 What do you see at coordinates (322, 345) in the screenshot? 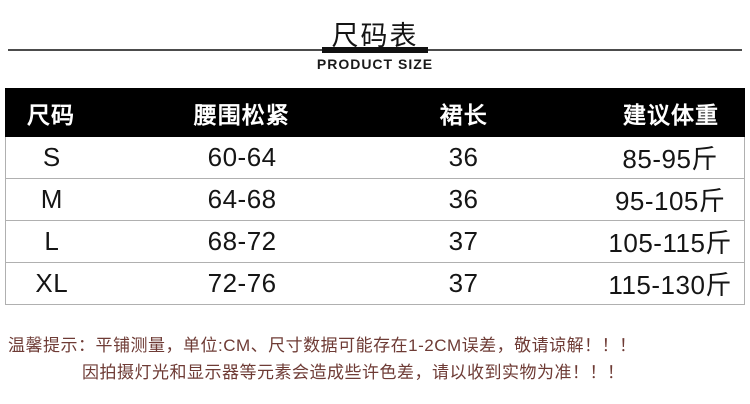
I see `note-measurement-disclaimer: 温馨提示：平铺测量，单位:CM、尺寸数据可能存在1-2CM误差，敬请谅解！！！` at bounding box center [322, 345].